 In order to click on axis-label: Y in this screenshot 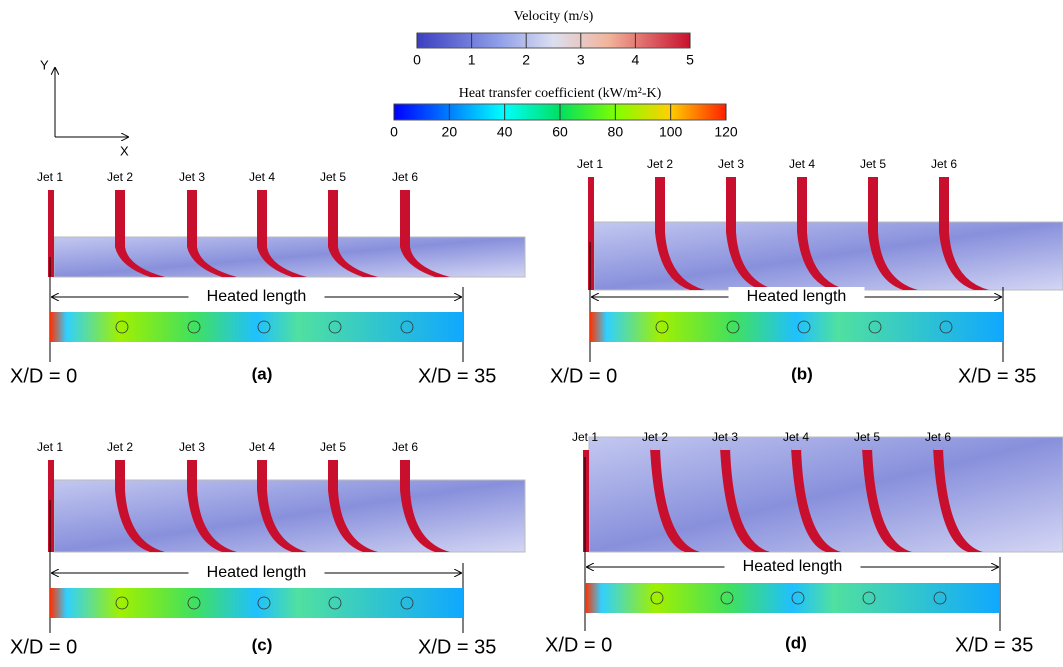, I will do `click(44, 64)`.